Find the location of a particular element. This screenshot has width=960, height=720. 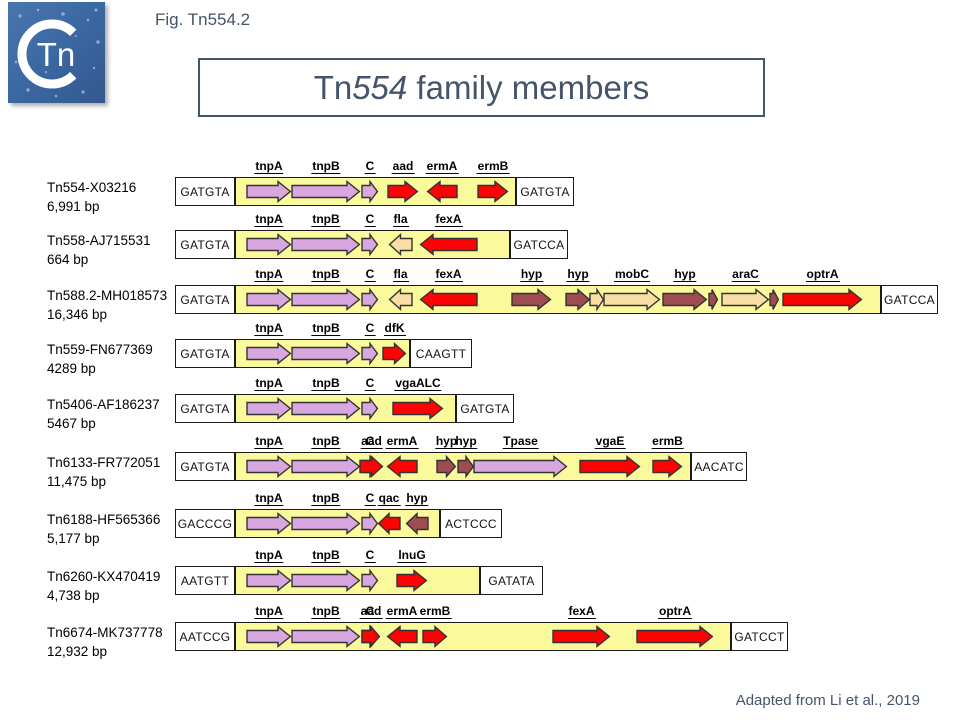

gene-arrow-ermB is located at coordinates (493, 191).